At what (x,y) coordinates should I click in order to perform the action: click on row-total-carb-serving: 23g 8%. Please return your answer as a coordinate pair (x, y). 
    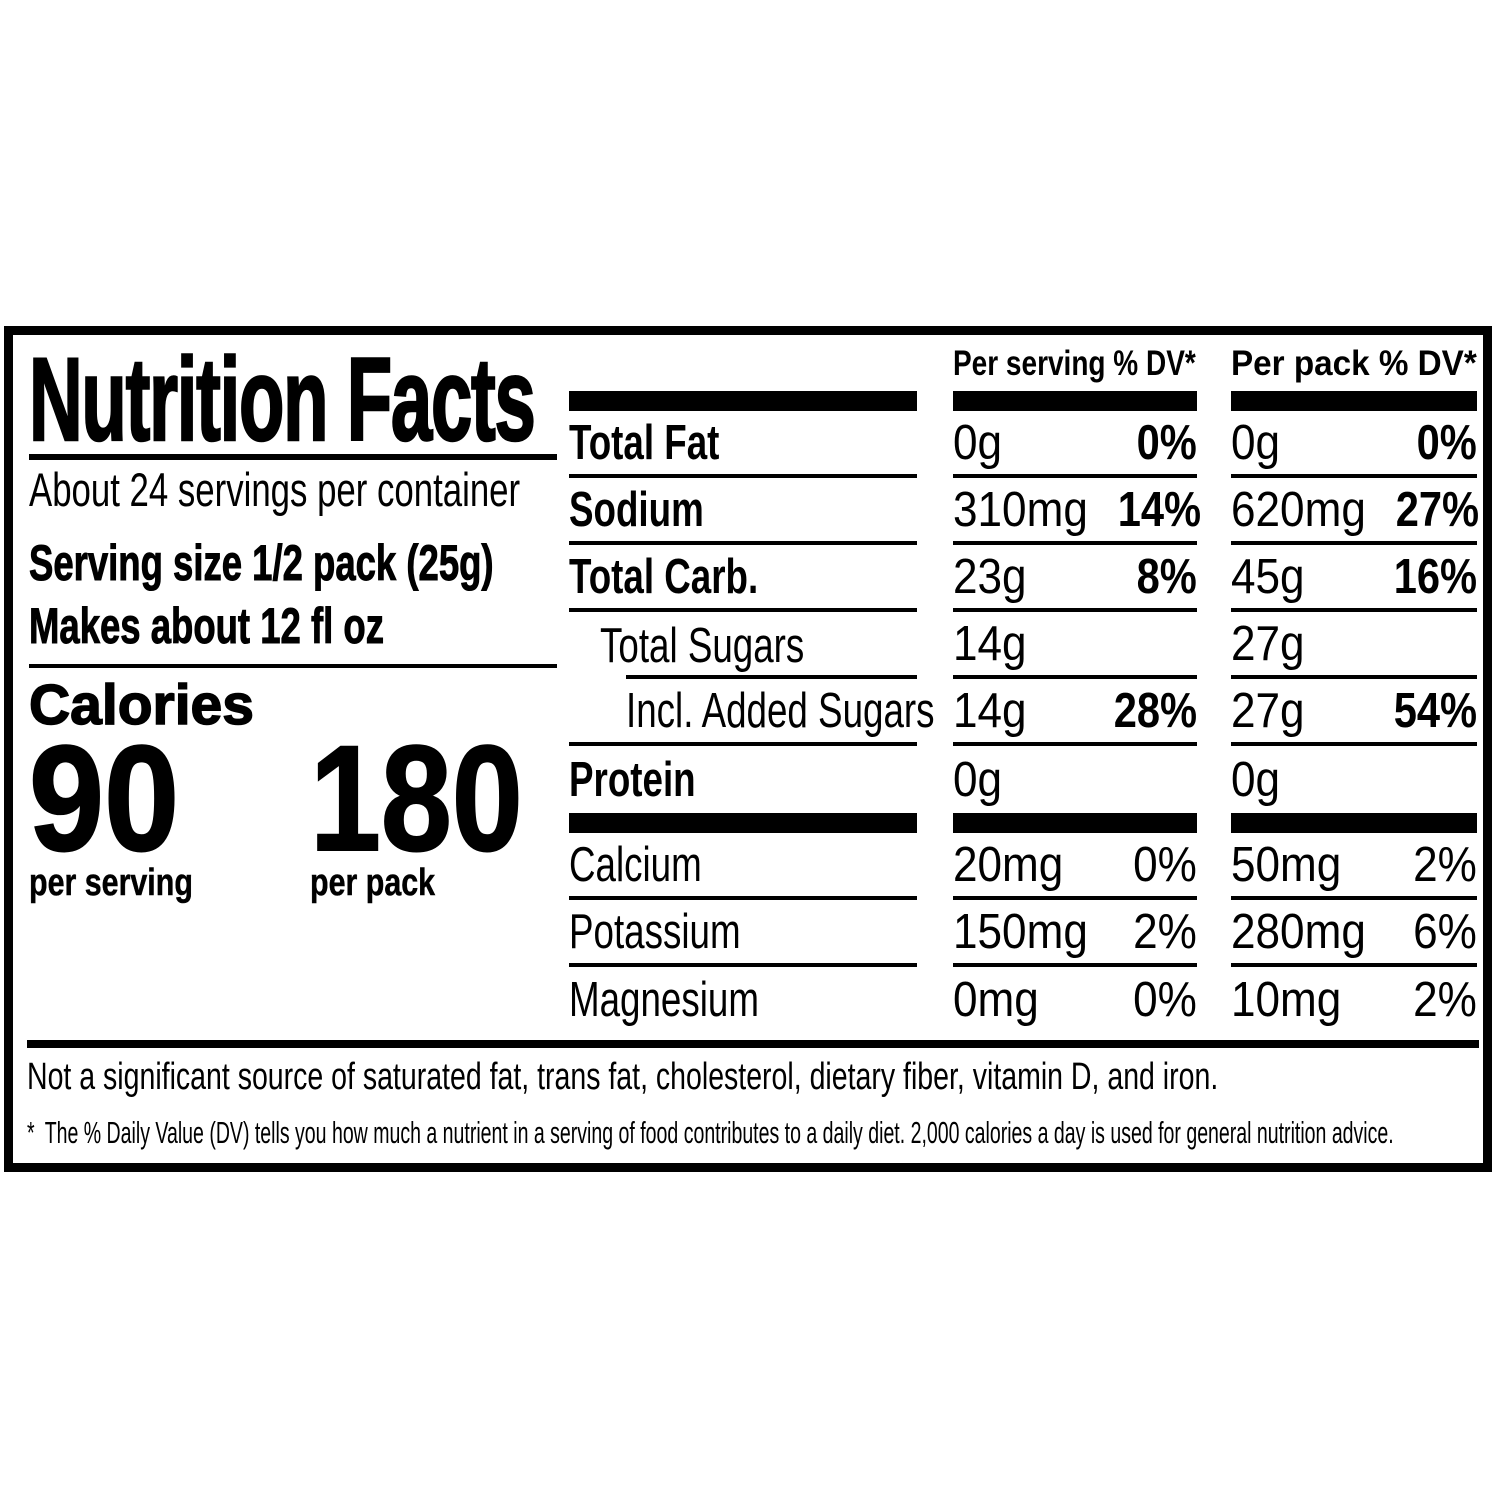
    Looking at the image, I should click on (1075, 578).